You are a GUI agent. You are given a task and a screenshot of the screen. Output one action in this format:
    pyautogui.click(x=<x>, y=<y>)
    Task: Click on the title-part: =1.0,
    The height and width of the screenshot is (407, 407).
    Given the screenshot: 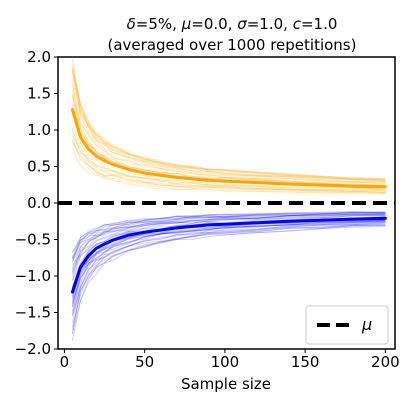 What is the action you would take?
    pyautogui.click(x=270, y=24)
    